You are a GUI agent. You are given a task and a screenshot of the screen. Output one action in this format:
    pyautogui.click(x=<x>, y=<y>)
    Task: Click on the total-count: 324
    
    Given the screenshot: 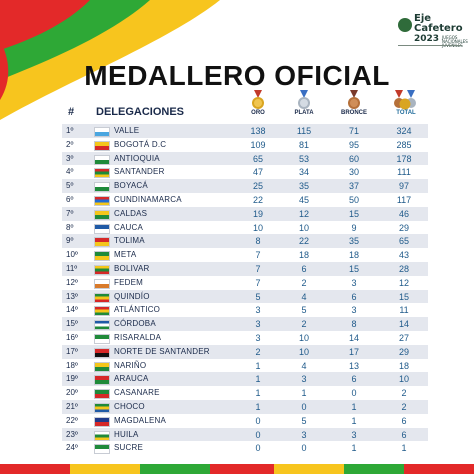 What is the action you would take?
    pyautogui.click(x=404, y=131)
    